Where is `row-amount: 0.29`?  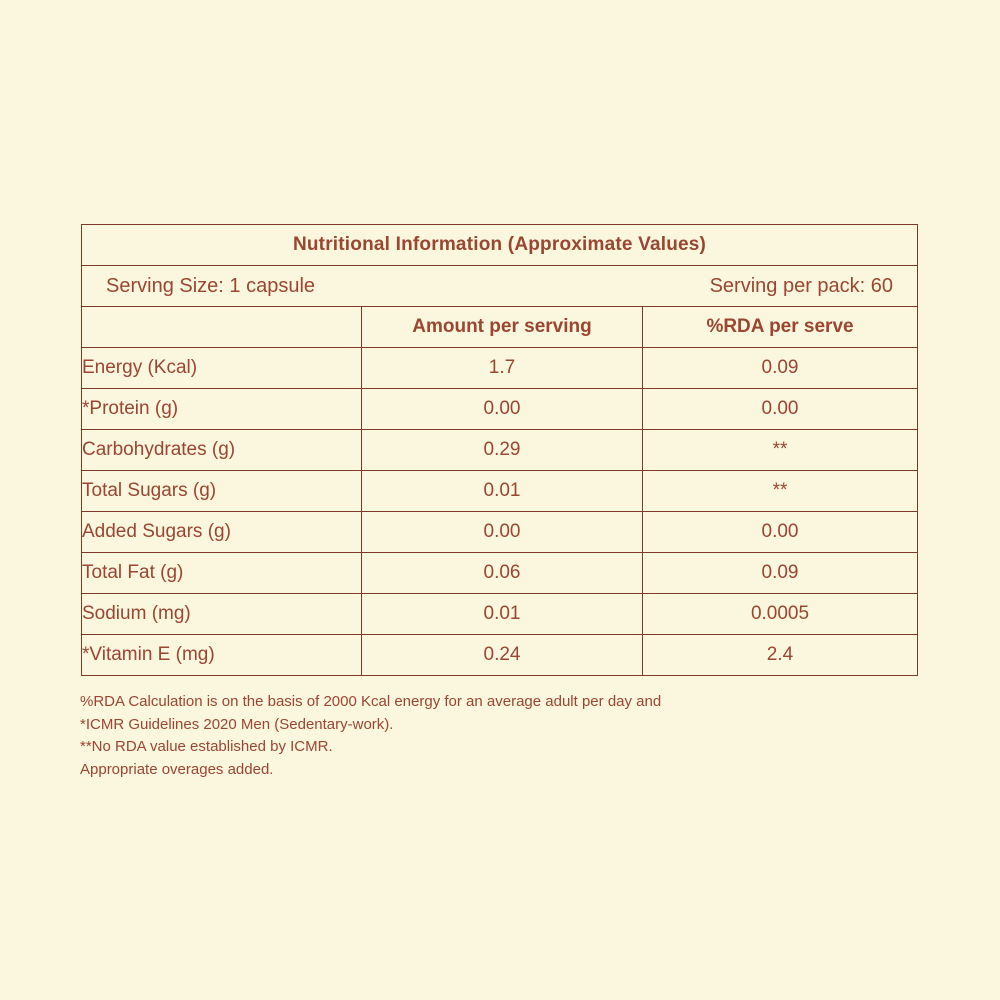 row-amount: 0.29 is located at coordinates (502, 450).